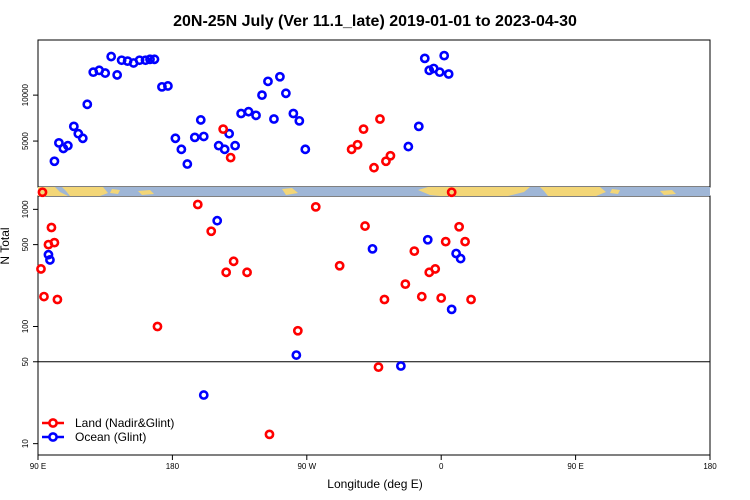  Describe the element at coordinates (710, 466) in the screenshot. I see `x-tick-label: 180` at that location.